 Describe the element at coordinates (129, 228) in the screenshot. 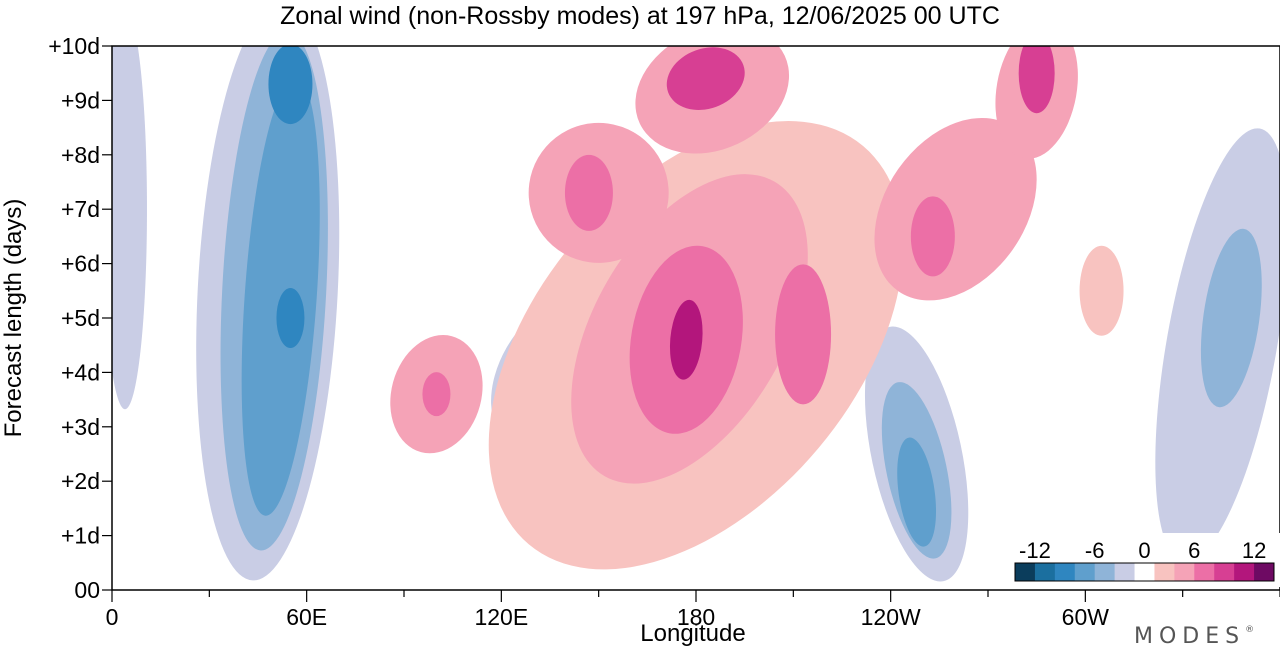

I see `neg-edge-left` at that location.